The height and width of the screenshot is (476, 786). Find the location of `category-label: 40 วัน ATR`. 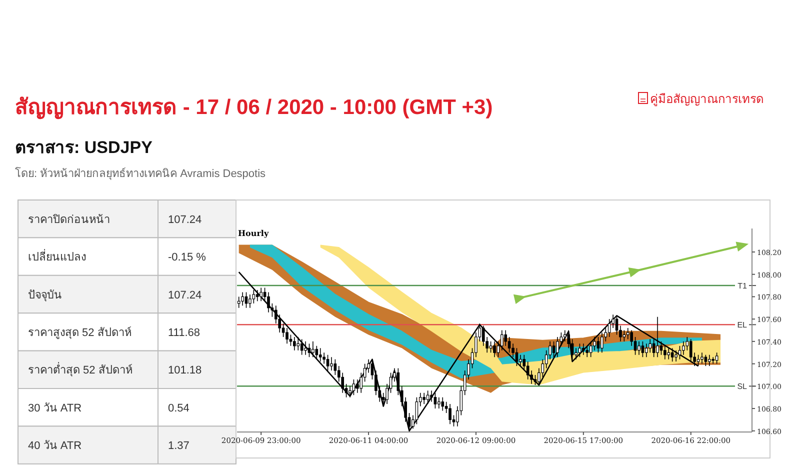

category-label: 40 วัน ATR is located at coordinates (55, 446).